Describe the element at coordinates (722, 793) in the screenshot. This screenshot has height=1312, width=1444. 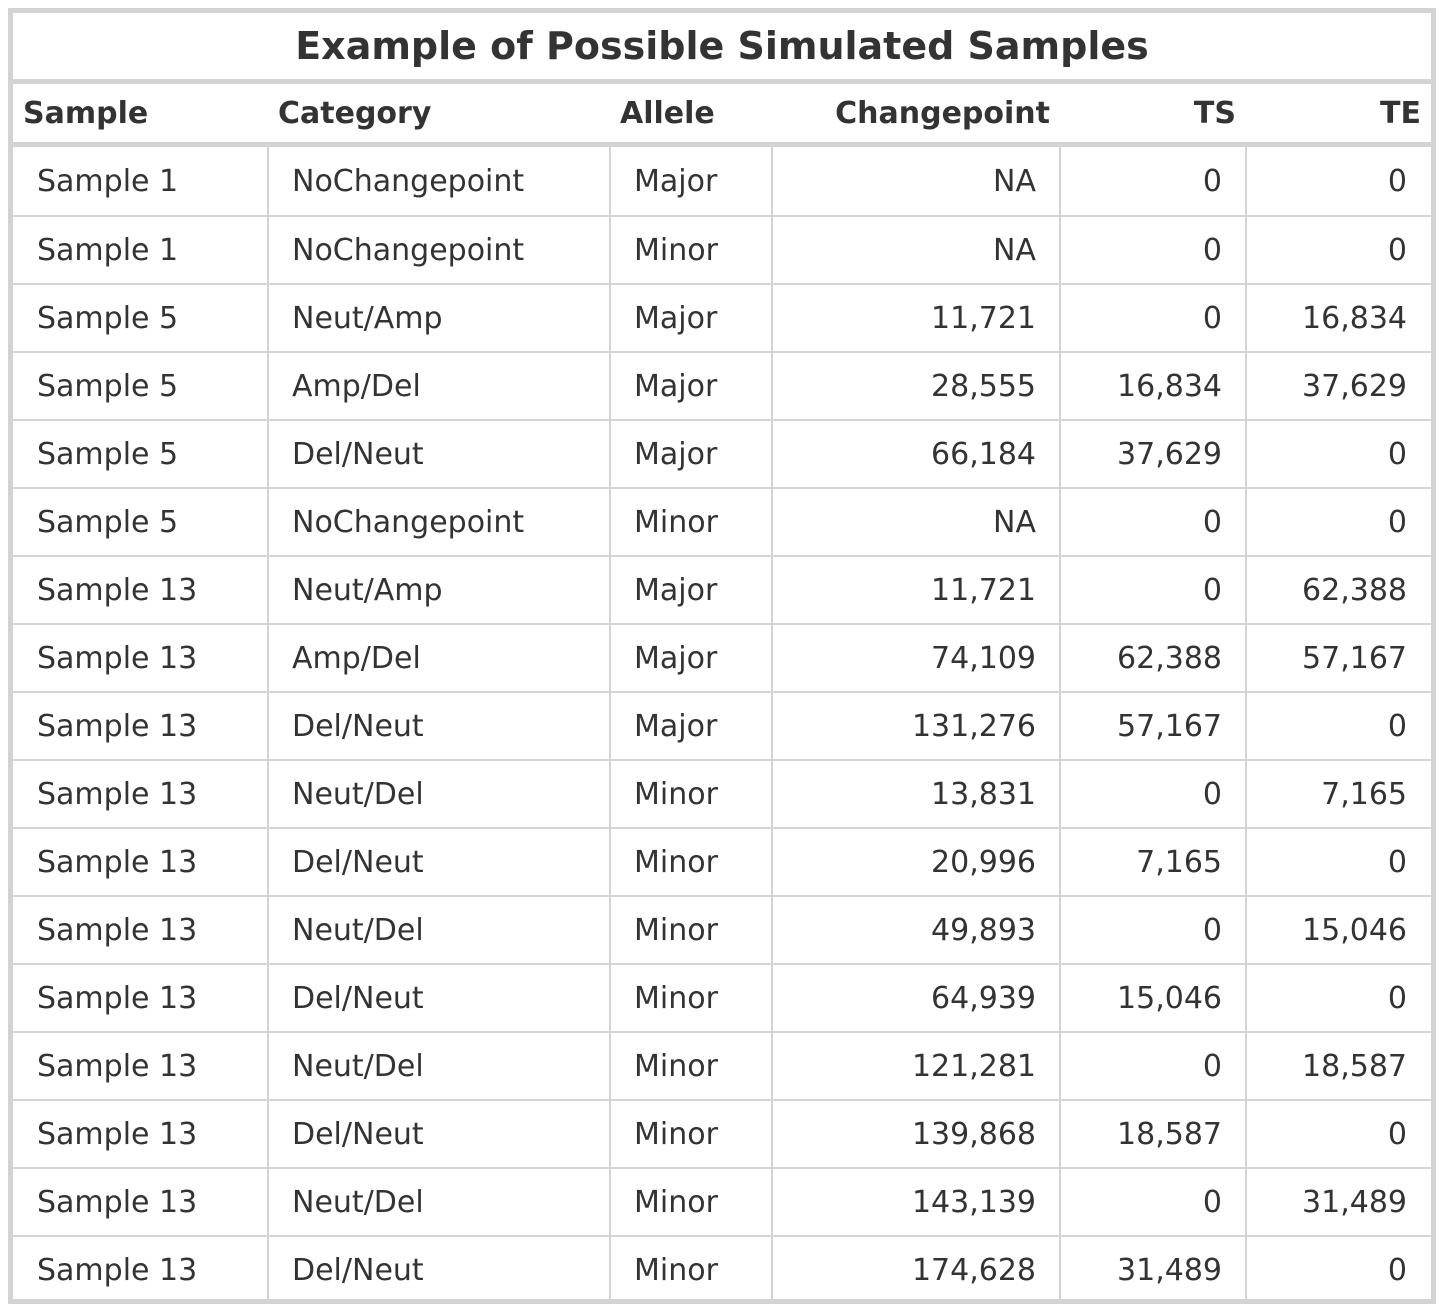
I see `table-row: Sample 13 Neut/Del Minor 13,831 0 7,165` at that location.